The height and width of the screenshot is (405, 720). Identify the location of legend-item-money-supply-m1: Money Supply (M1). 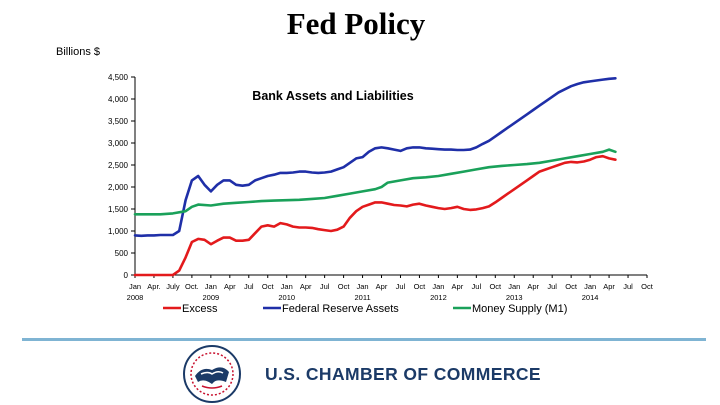
(510, 309).